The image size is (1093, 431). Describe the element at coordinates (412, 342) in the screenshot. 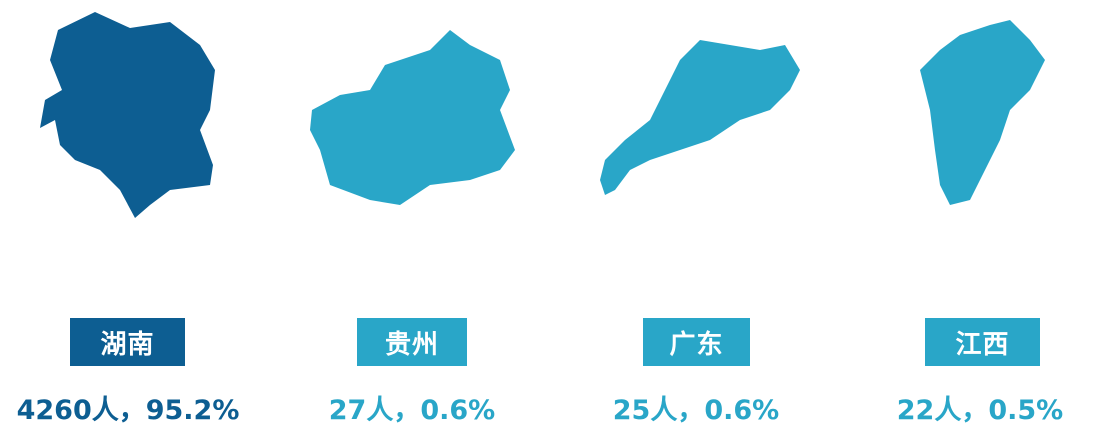

I see `name-tag: 贵州` at that location.